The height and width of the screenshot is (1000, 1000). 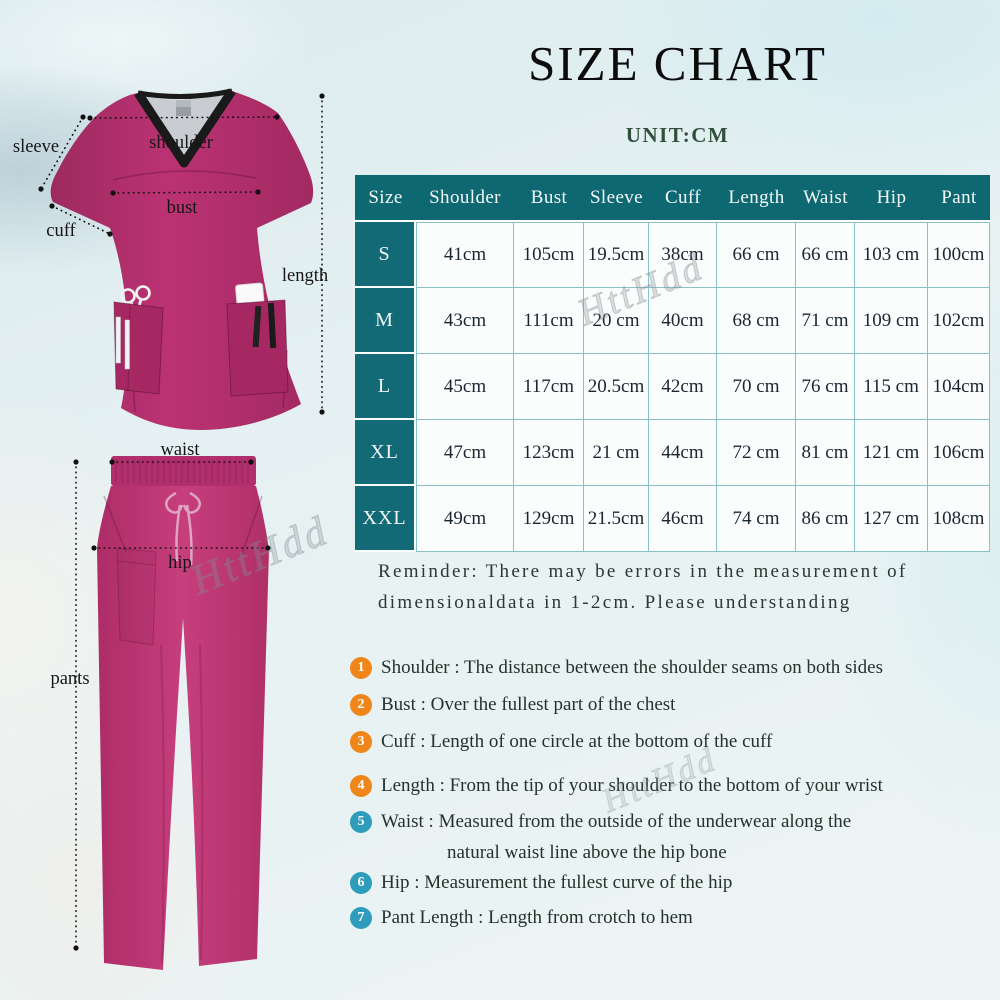 I want to click on table-cell: 123cm, so click(x=549, y=453).